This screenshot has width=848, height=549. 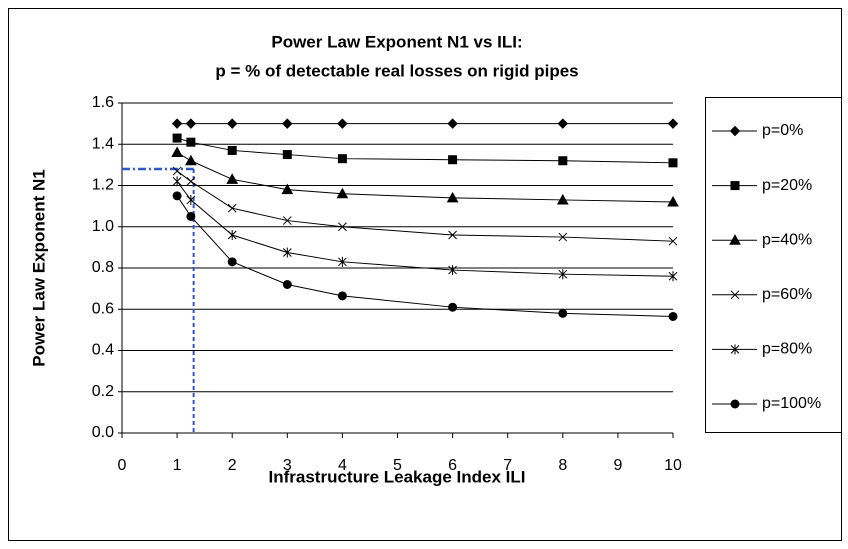 I want to click on y-tick-label: 0.6, so click(x=103, y=308).